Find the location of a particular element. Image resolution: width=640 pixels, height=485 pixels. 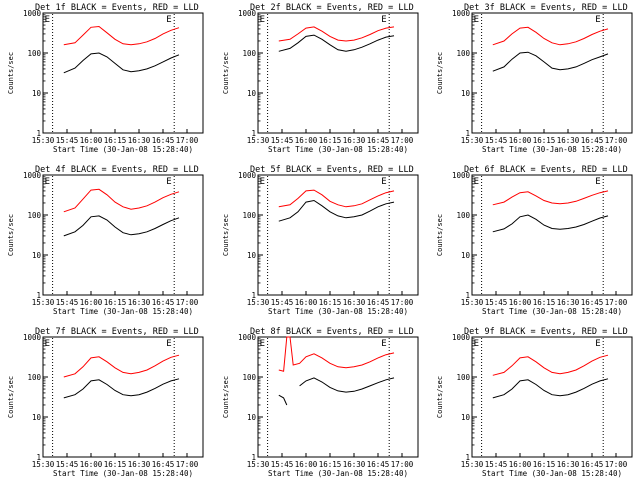

panel-title: Det 4f BLACK = Events, RED = LLD is located at coordinates (117, 170).